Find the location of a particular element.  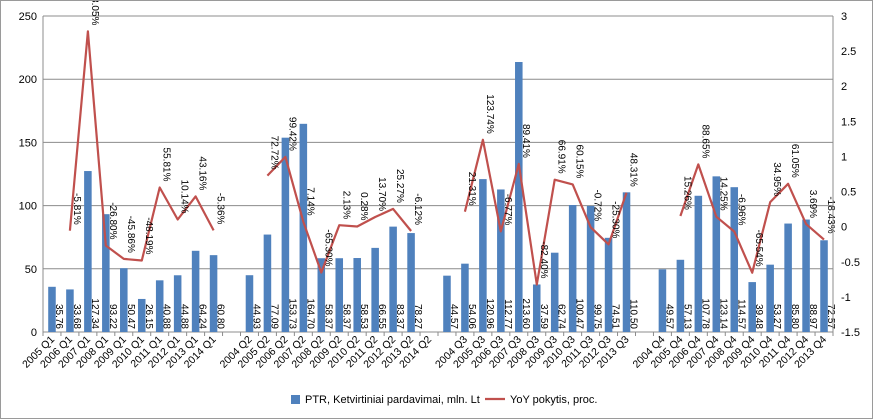

yoy-value-label: 0.28% is located at coordinates (363, 206).